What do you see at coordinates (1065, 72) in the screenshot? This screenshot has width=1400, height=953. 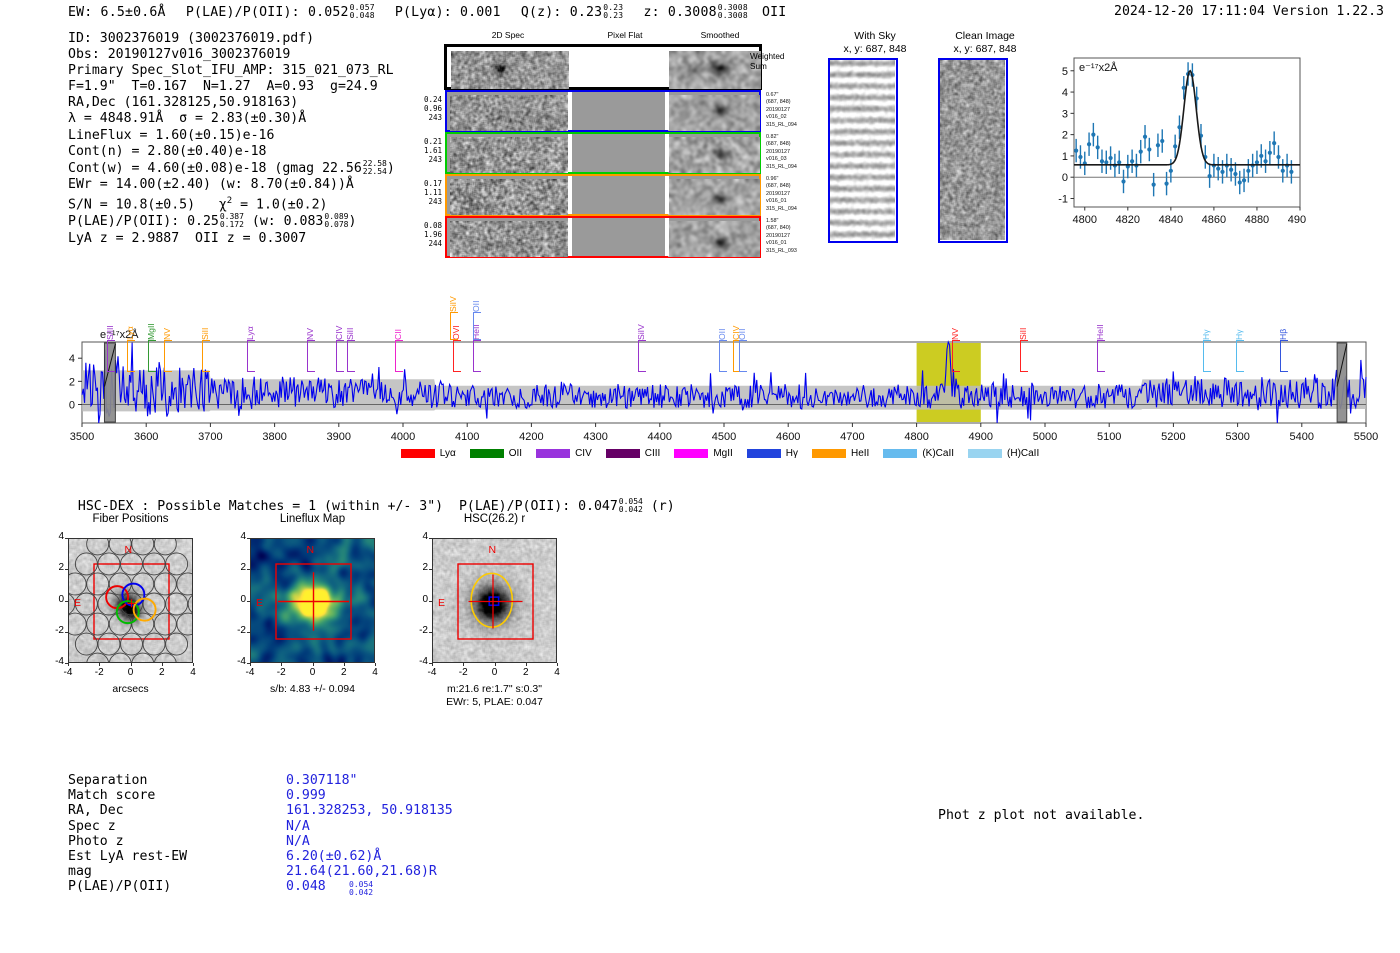 I see `svg-text: 5` at bounding box center [1065, 72].